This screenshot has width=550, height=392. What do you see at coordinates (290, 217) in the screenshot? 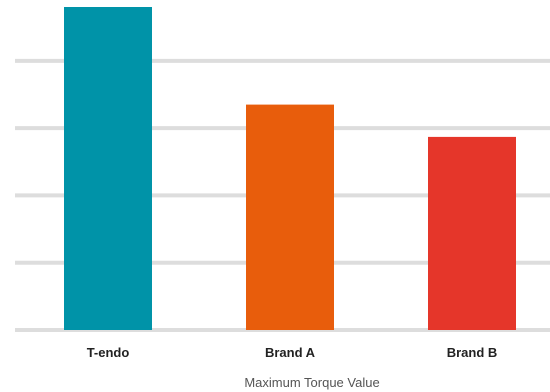
I see `bar-brand-a` at bounding box center [290, 217].